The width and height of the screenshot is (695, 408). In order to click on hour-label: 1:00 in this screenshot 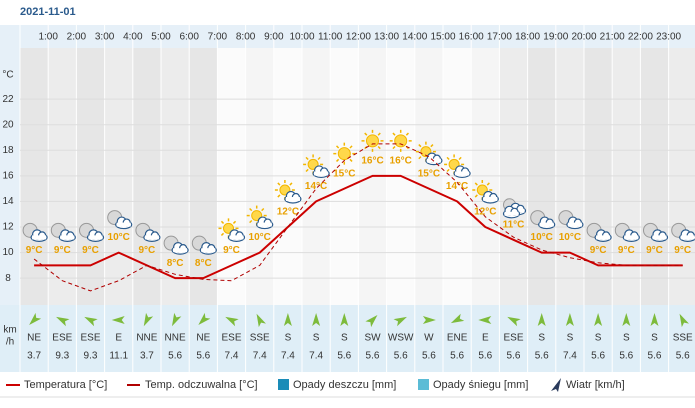, I will do `click(48, 37)`.